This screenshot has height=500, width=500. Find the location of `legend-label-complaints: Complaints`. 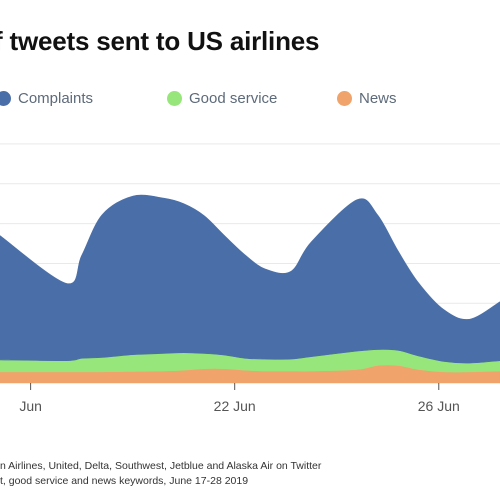

legend-label-complaints: Complaints is located at coordinates (56, 98).